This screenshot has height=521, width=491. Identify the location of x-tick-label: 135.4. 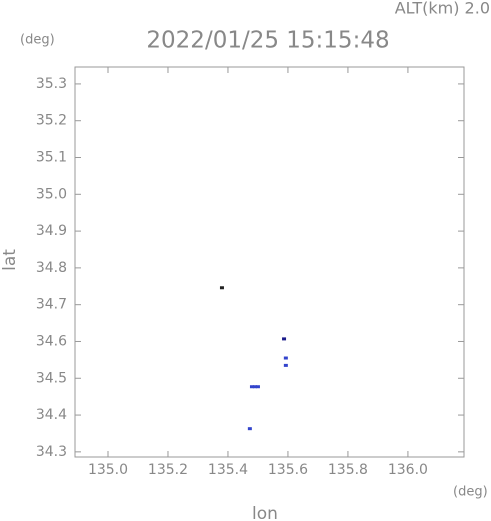
(228, 470).